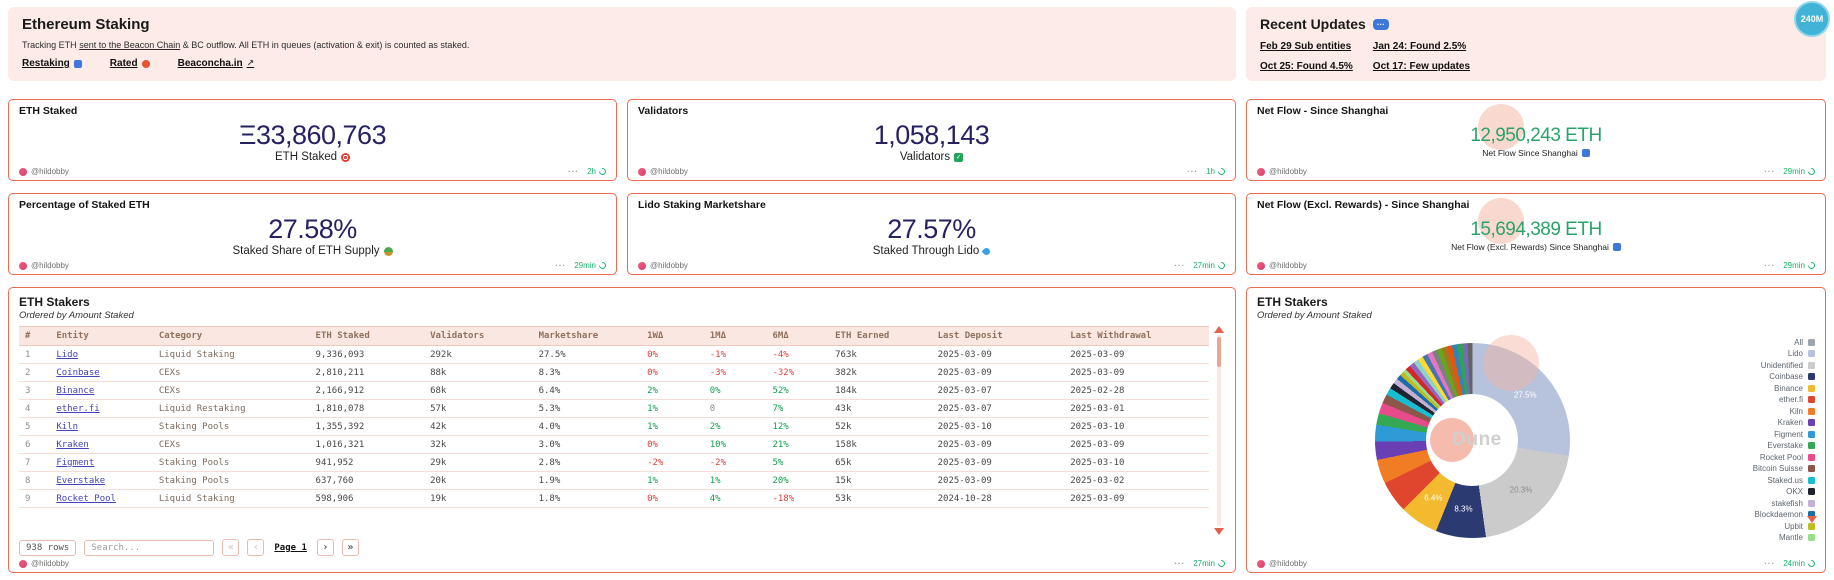  Describe the element at coordinates (1751, 422) in the screenshot. I see `legend-item: Kraken` at that location.